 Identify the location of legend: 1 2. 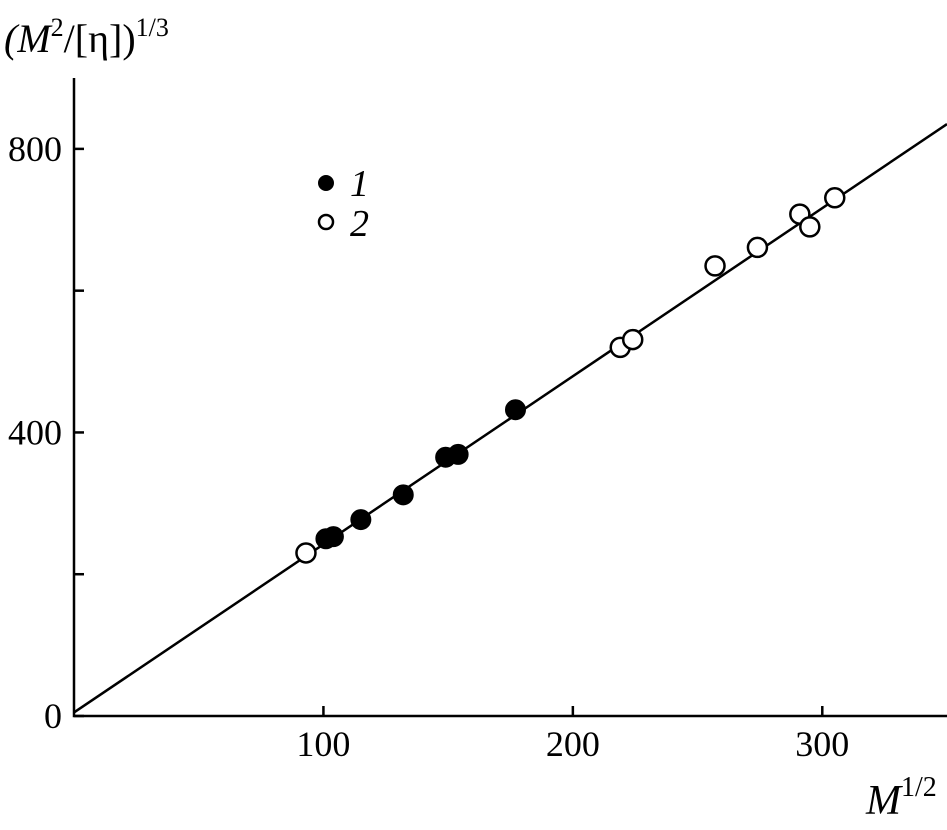
(343, 204).